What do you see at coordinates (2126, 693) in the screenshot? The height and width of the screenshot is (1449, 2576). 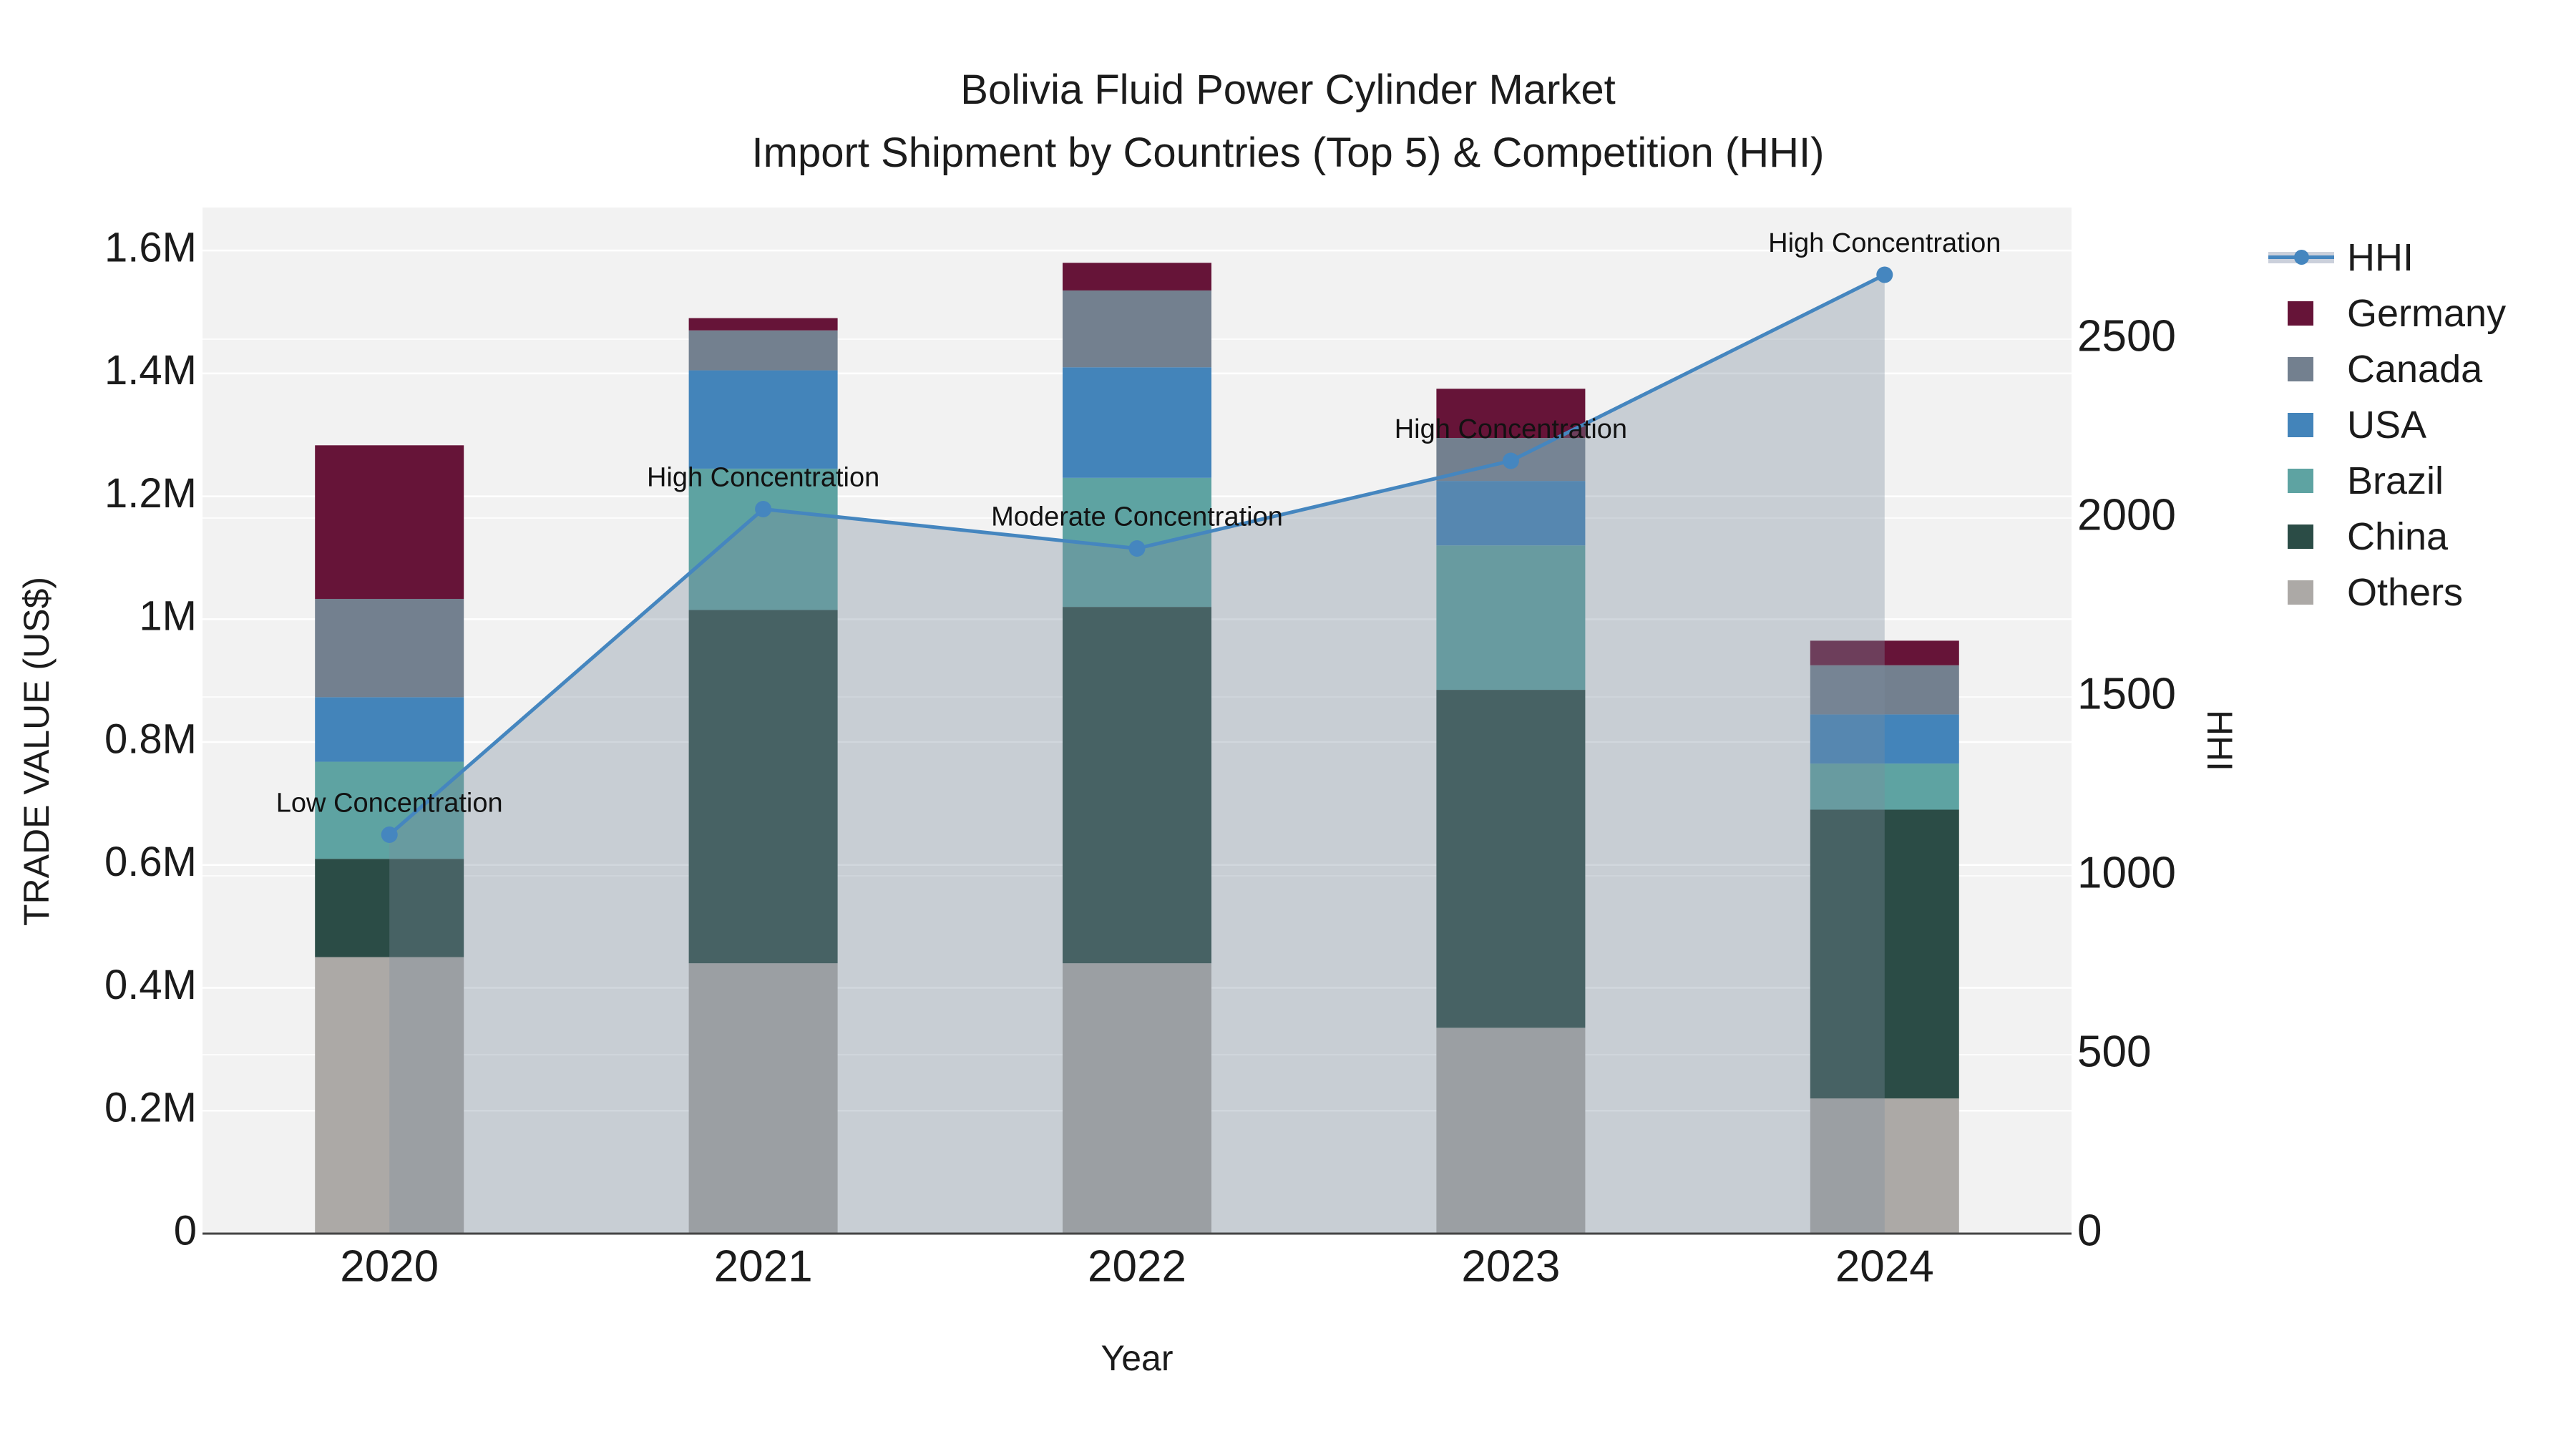 I see `y2-tick-label-1500: 1500` at bounding box center [2126, 693].